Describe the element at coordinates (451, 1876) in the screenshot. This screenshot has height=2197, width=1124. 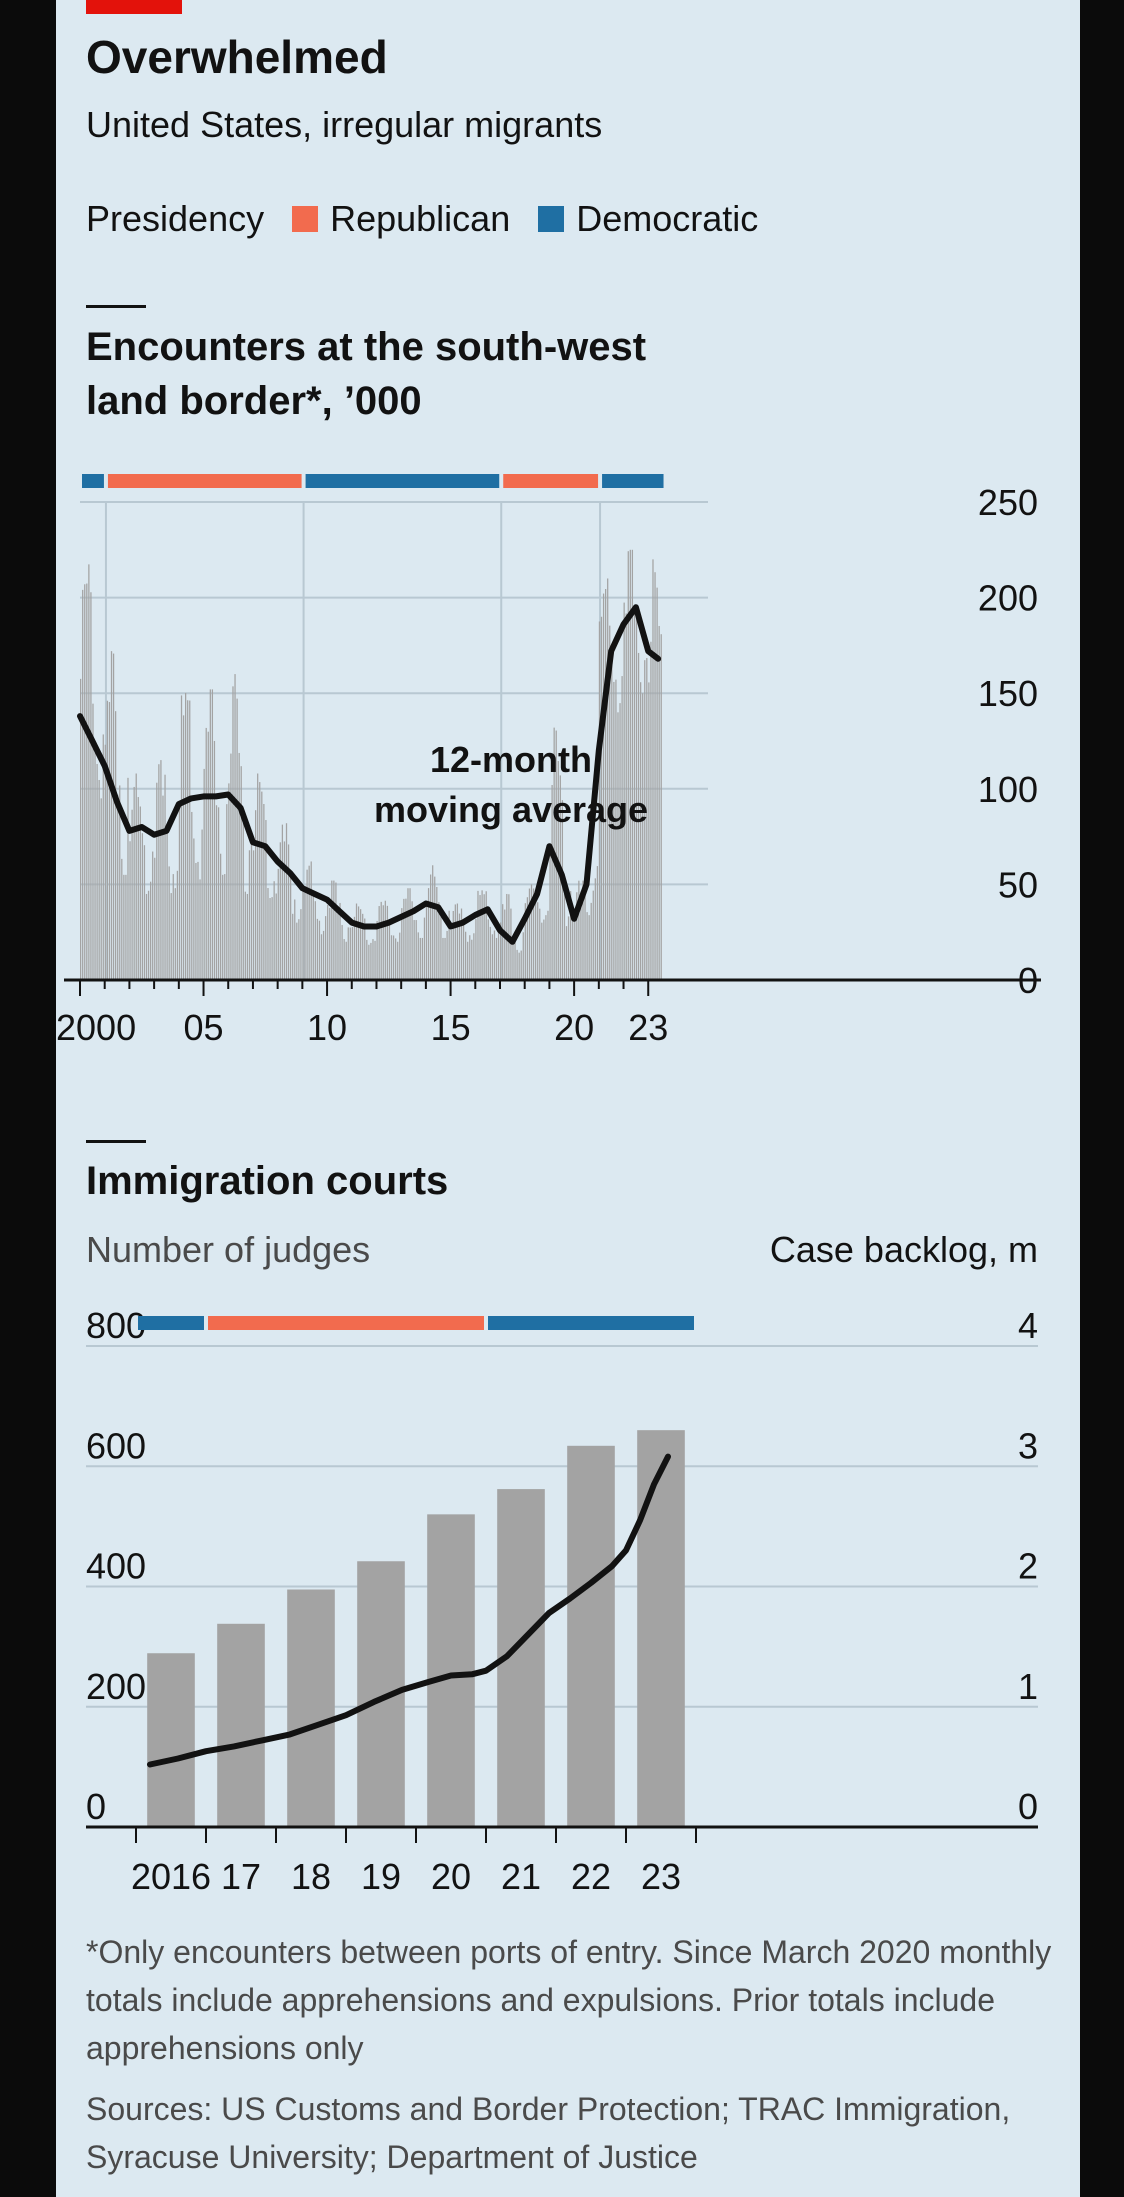
I see `x-tick-label: 20` at that location.